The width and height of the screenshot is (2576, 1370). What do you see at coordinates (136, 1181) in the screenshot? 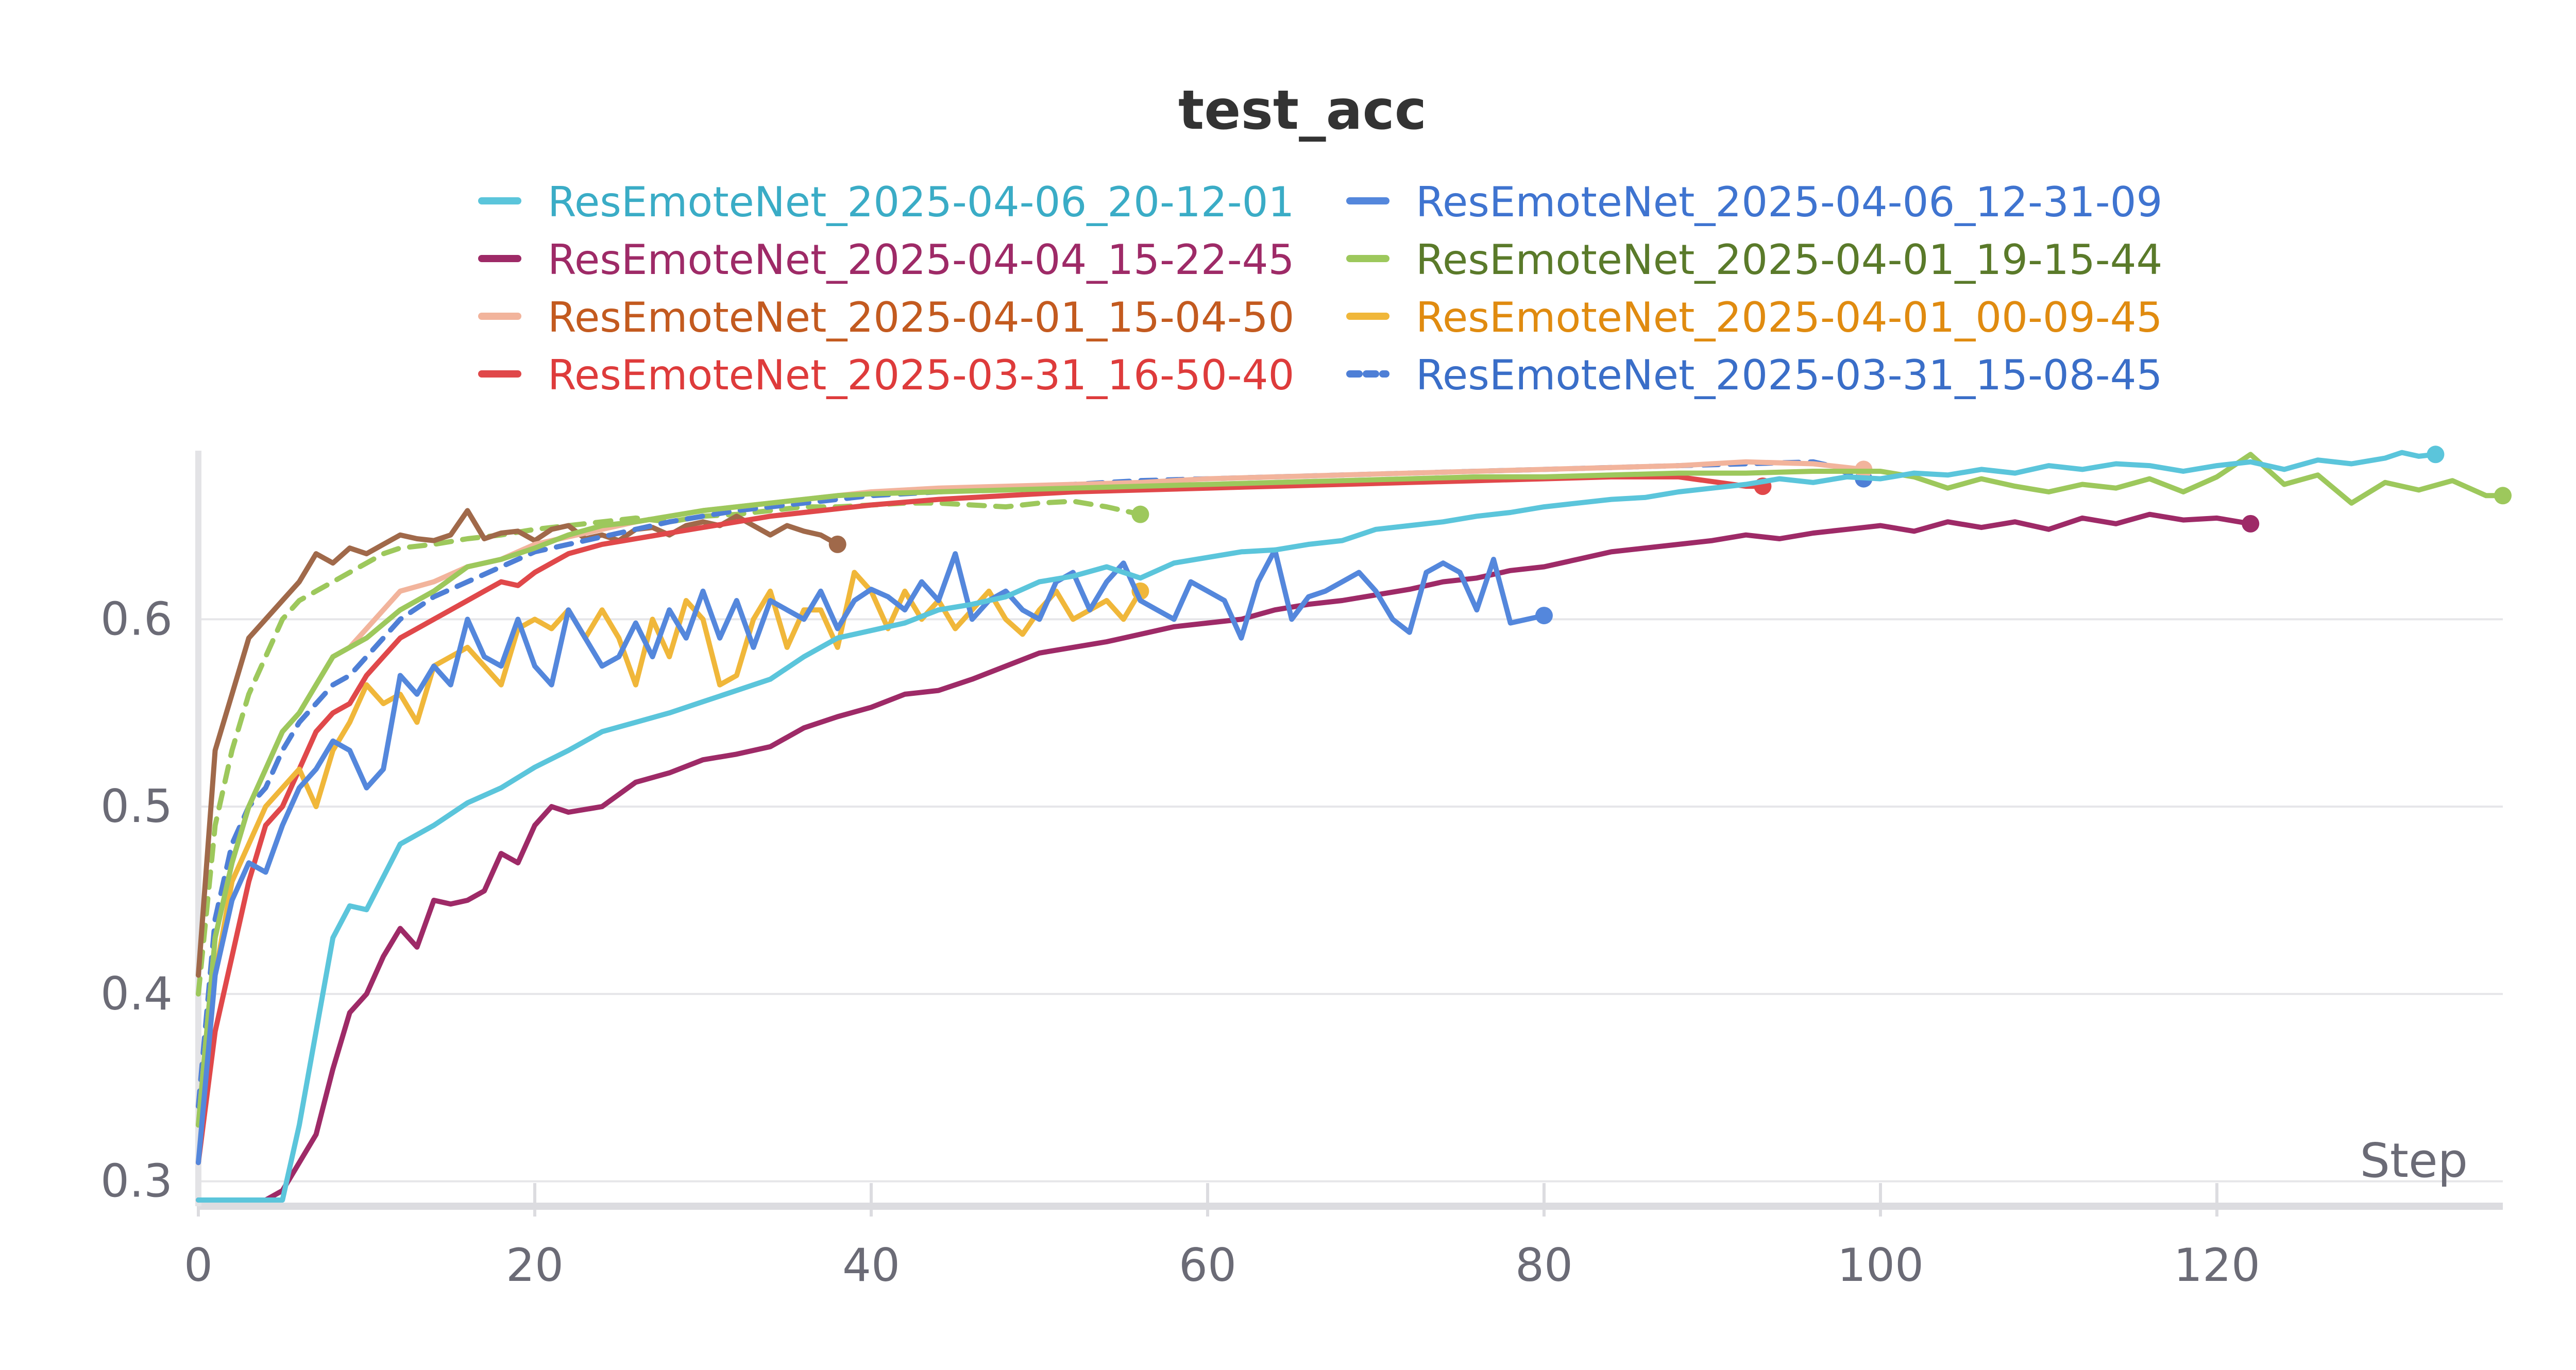
I see `y-tick-label: 0.3` at bounding box center [136, 1181].